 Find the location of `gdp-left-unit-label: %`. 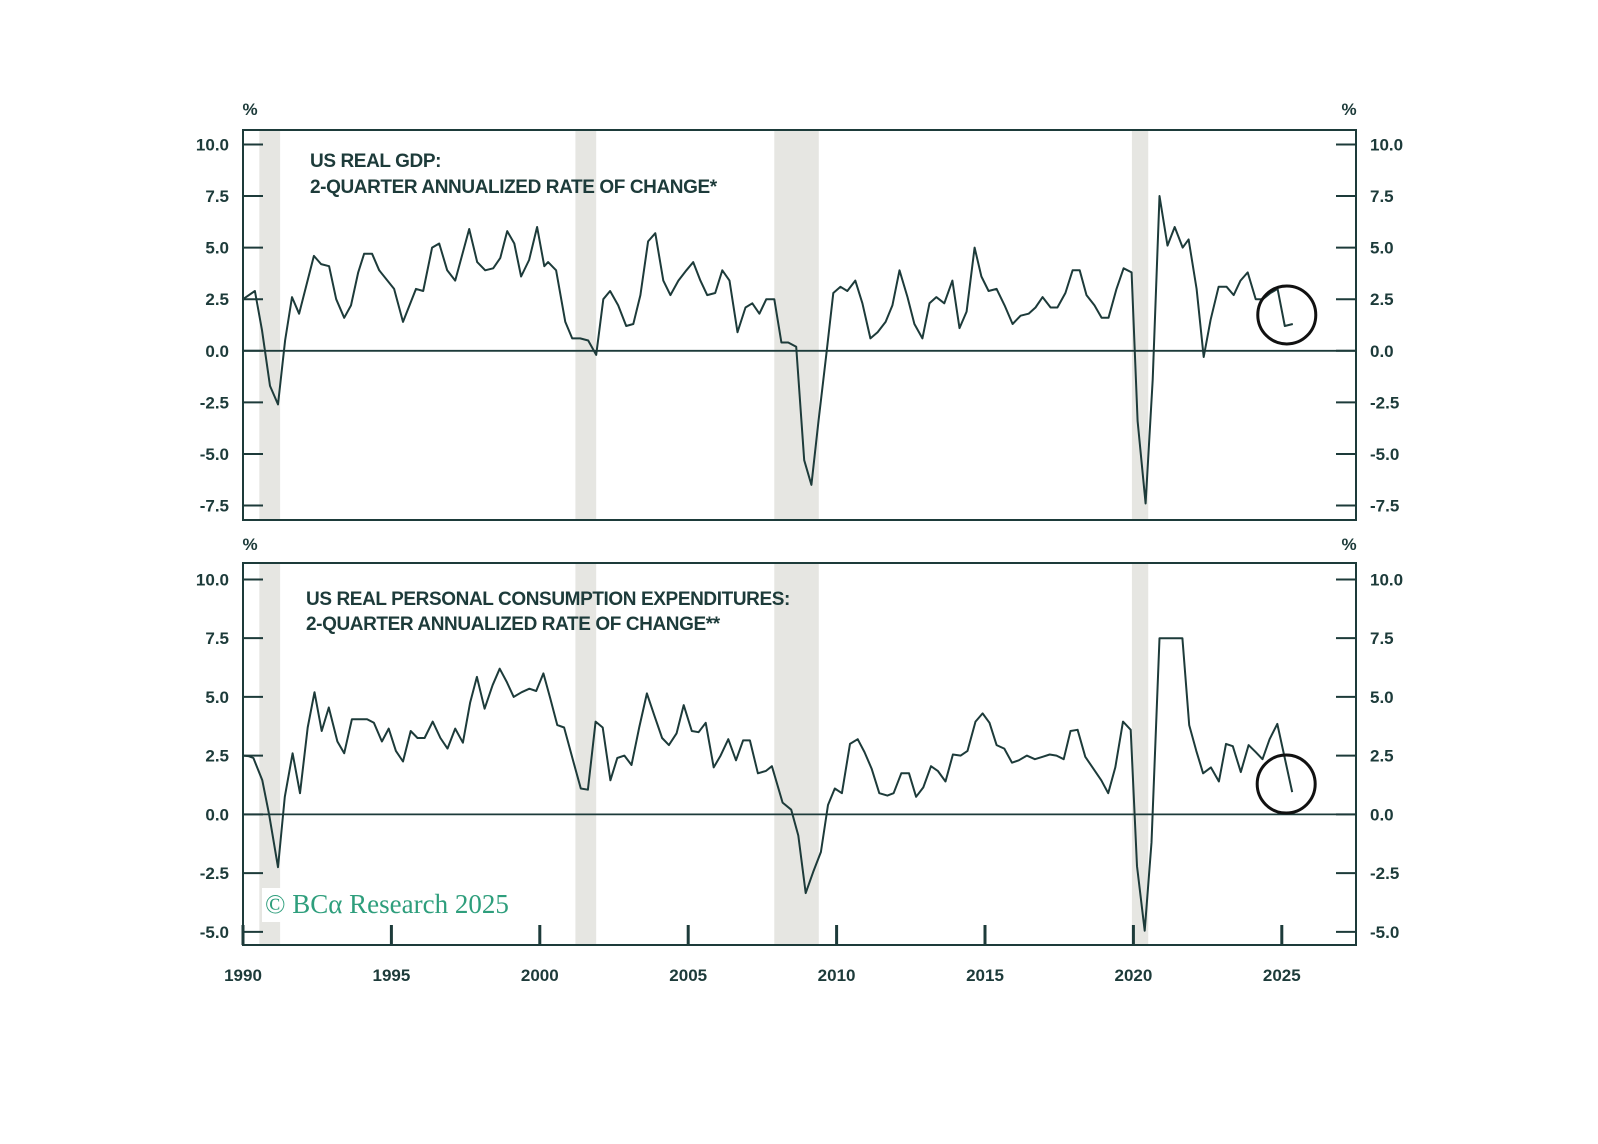

gdp-left-unit-label: % is located at coordinates (249, 109).